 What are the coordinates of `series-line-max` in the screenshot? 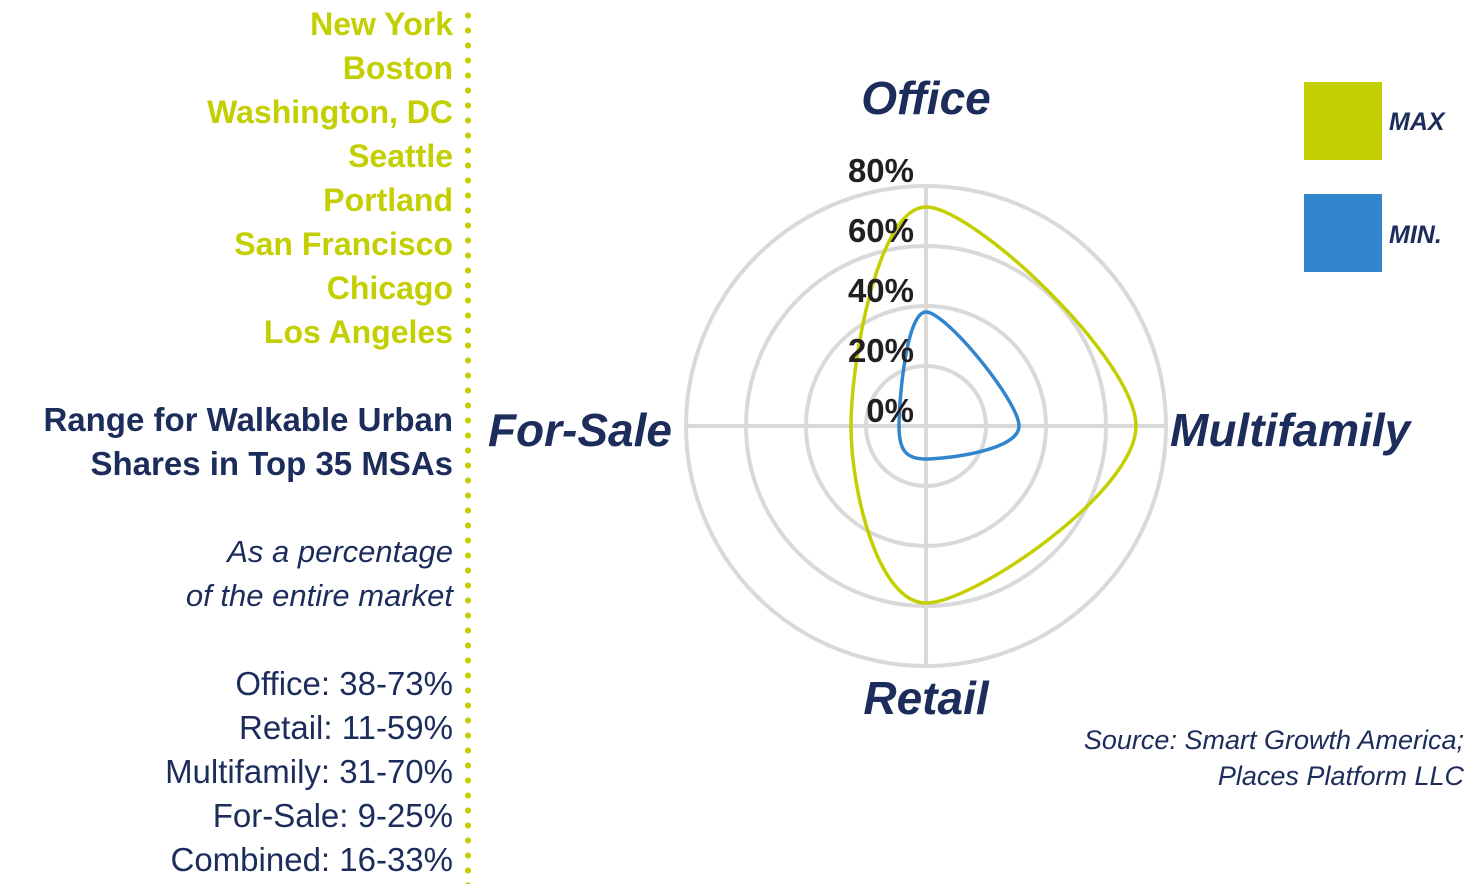 It's located at (993, 405).